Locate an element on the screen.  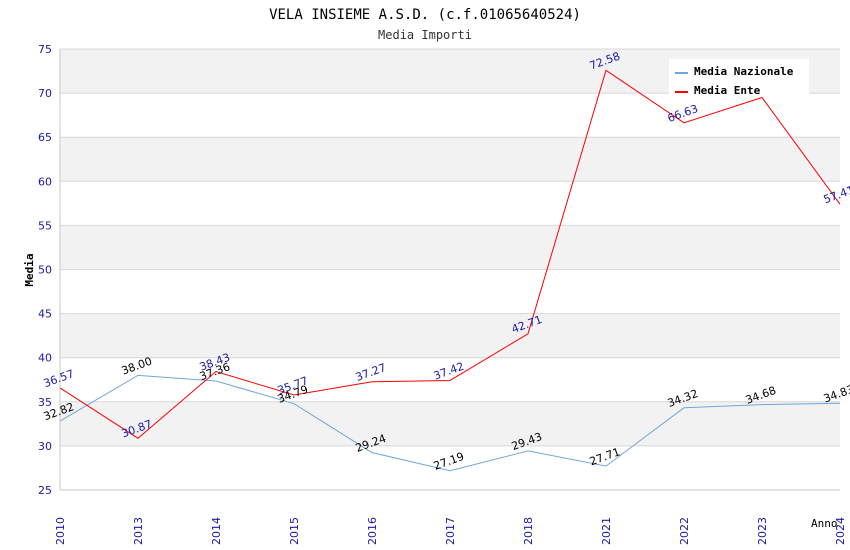
legend-label-media-nazionale: Media Nazionale is located at coordinates (744, 71).